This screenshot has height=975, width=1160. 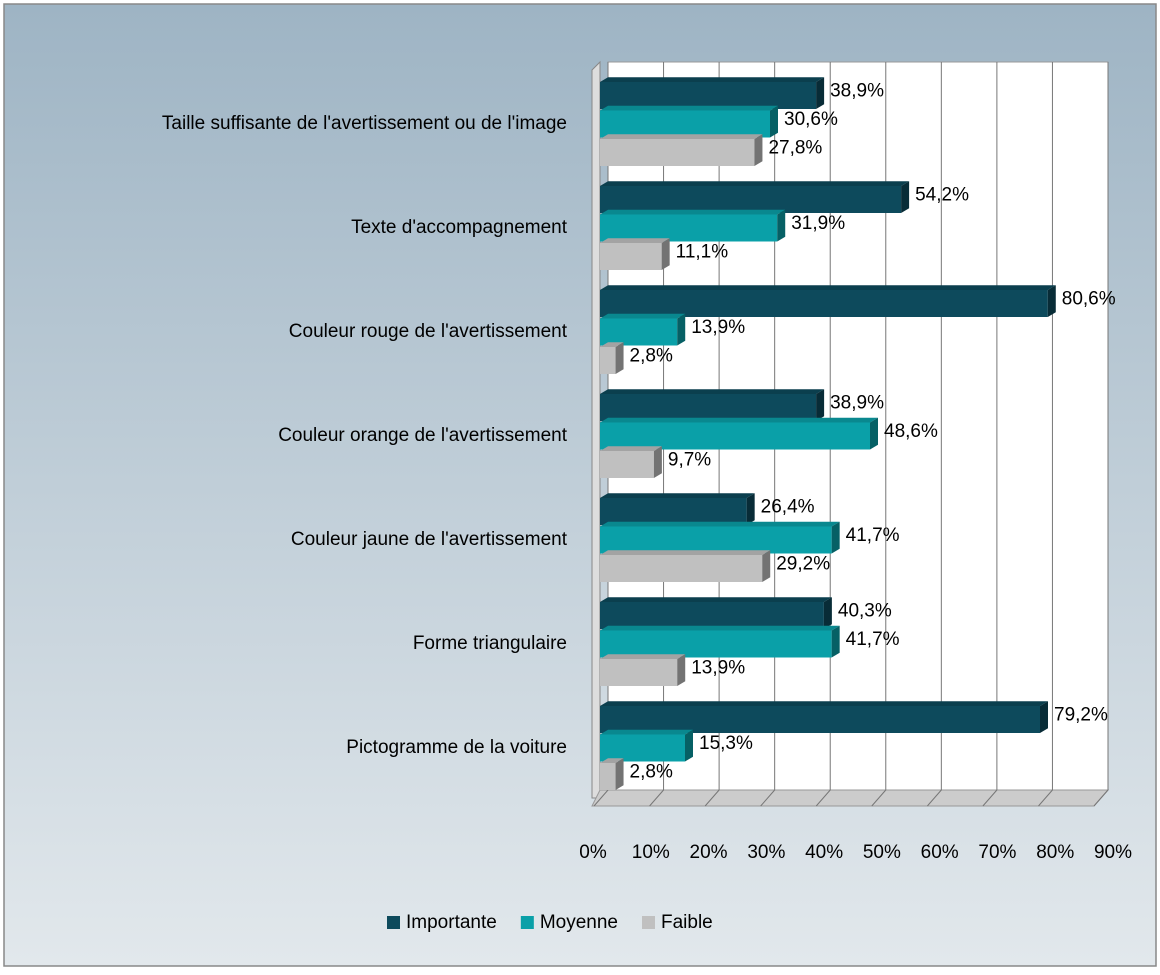 I want to click on data-label: 80,6%, so click(x=1089, y=299).